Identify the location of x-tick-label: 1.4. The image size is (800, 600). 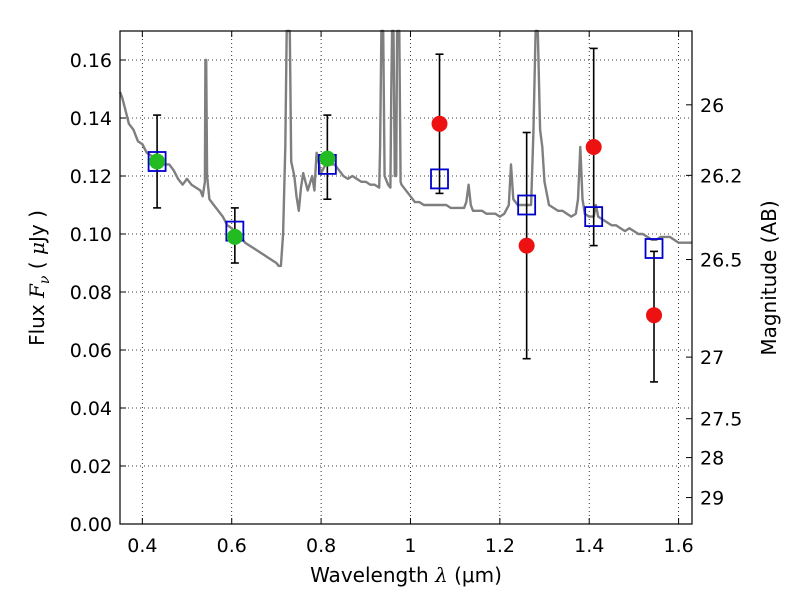
(589, 546).